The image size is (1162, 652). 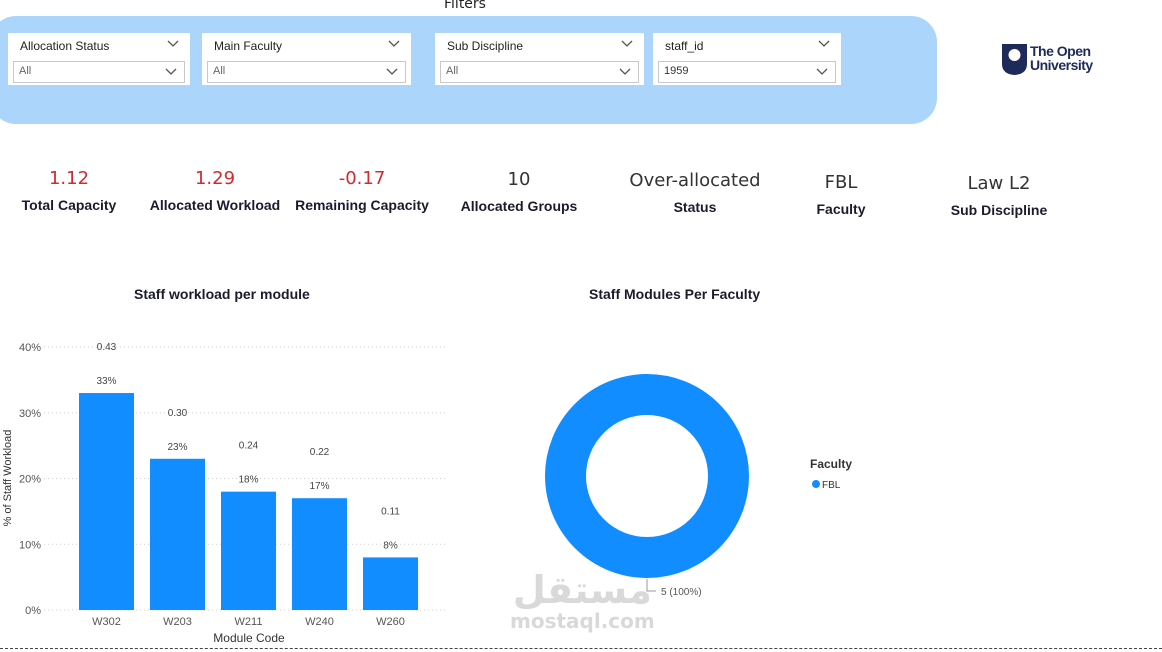 What do you see at coordinates (1014, 59) in the screenshot?
I see `open-university-shield-icon` at bounding box center [1014, 59].